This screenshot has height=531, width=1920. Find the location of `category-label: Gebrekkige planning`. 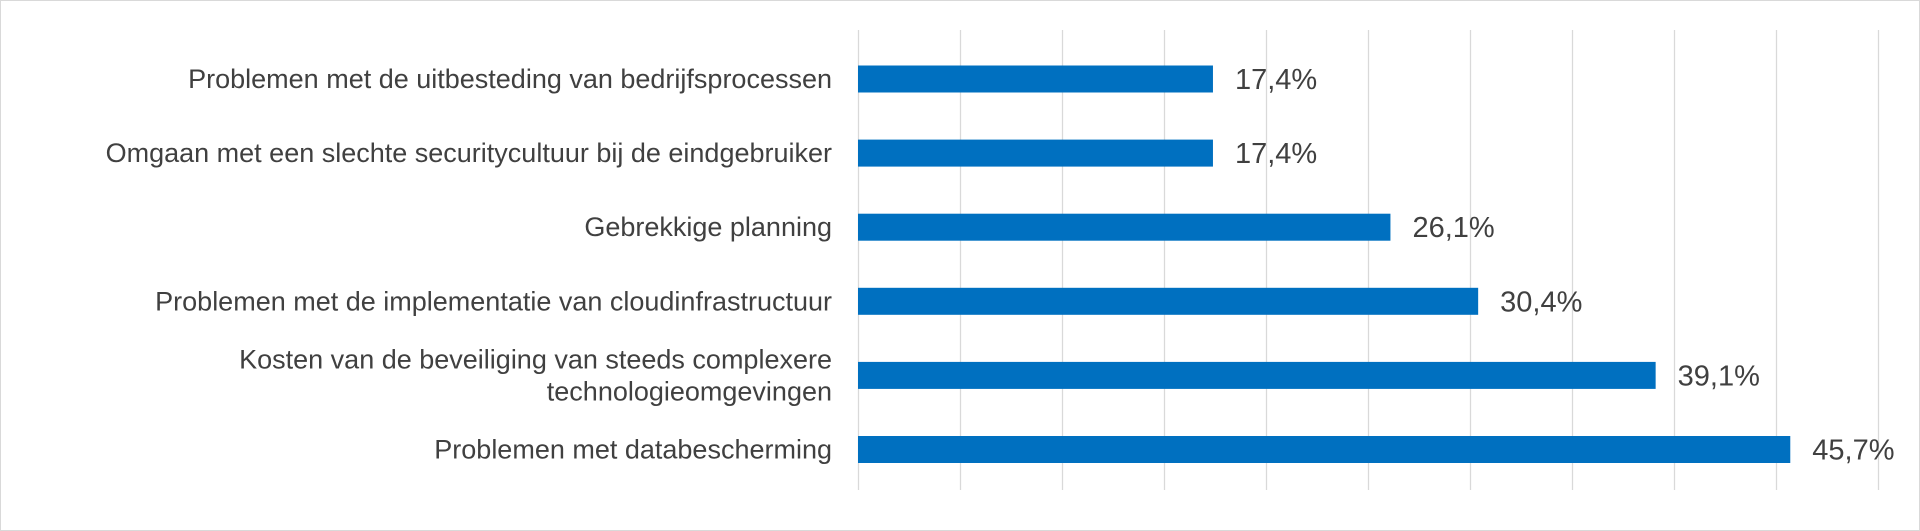

category-label: Gebrekkige planning is located at coordinates (708, 227).